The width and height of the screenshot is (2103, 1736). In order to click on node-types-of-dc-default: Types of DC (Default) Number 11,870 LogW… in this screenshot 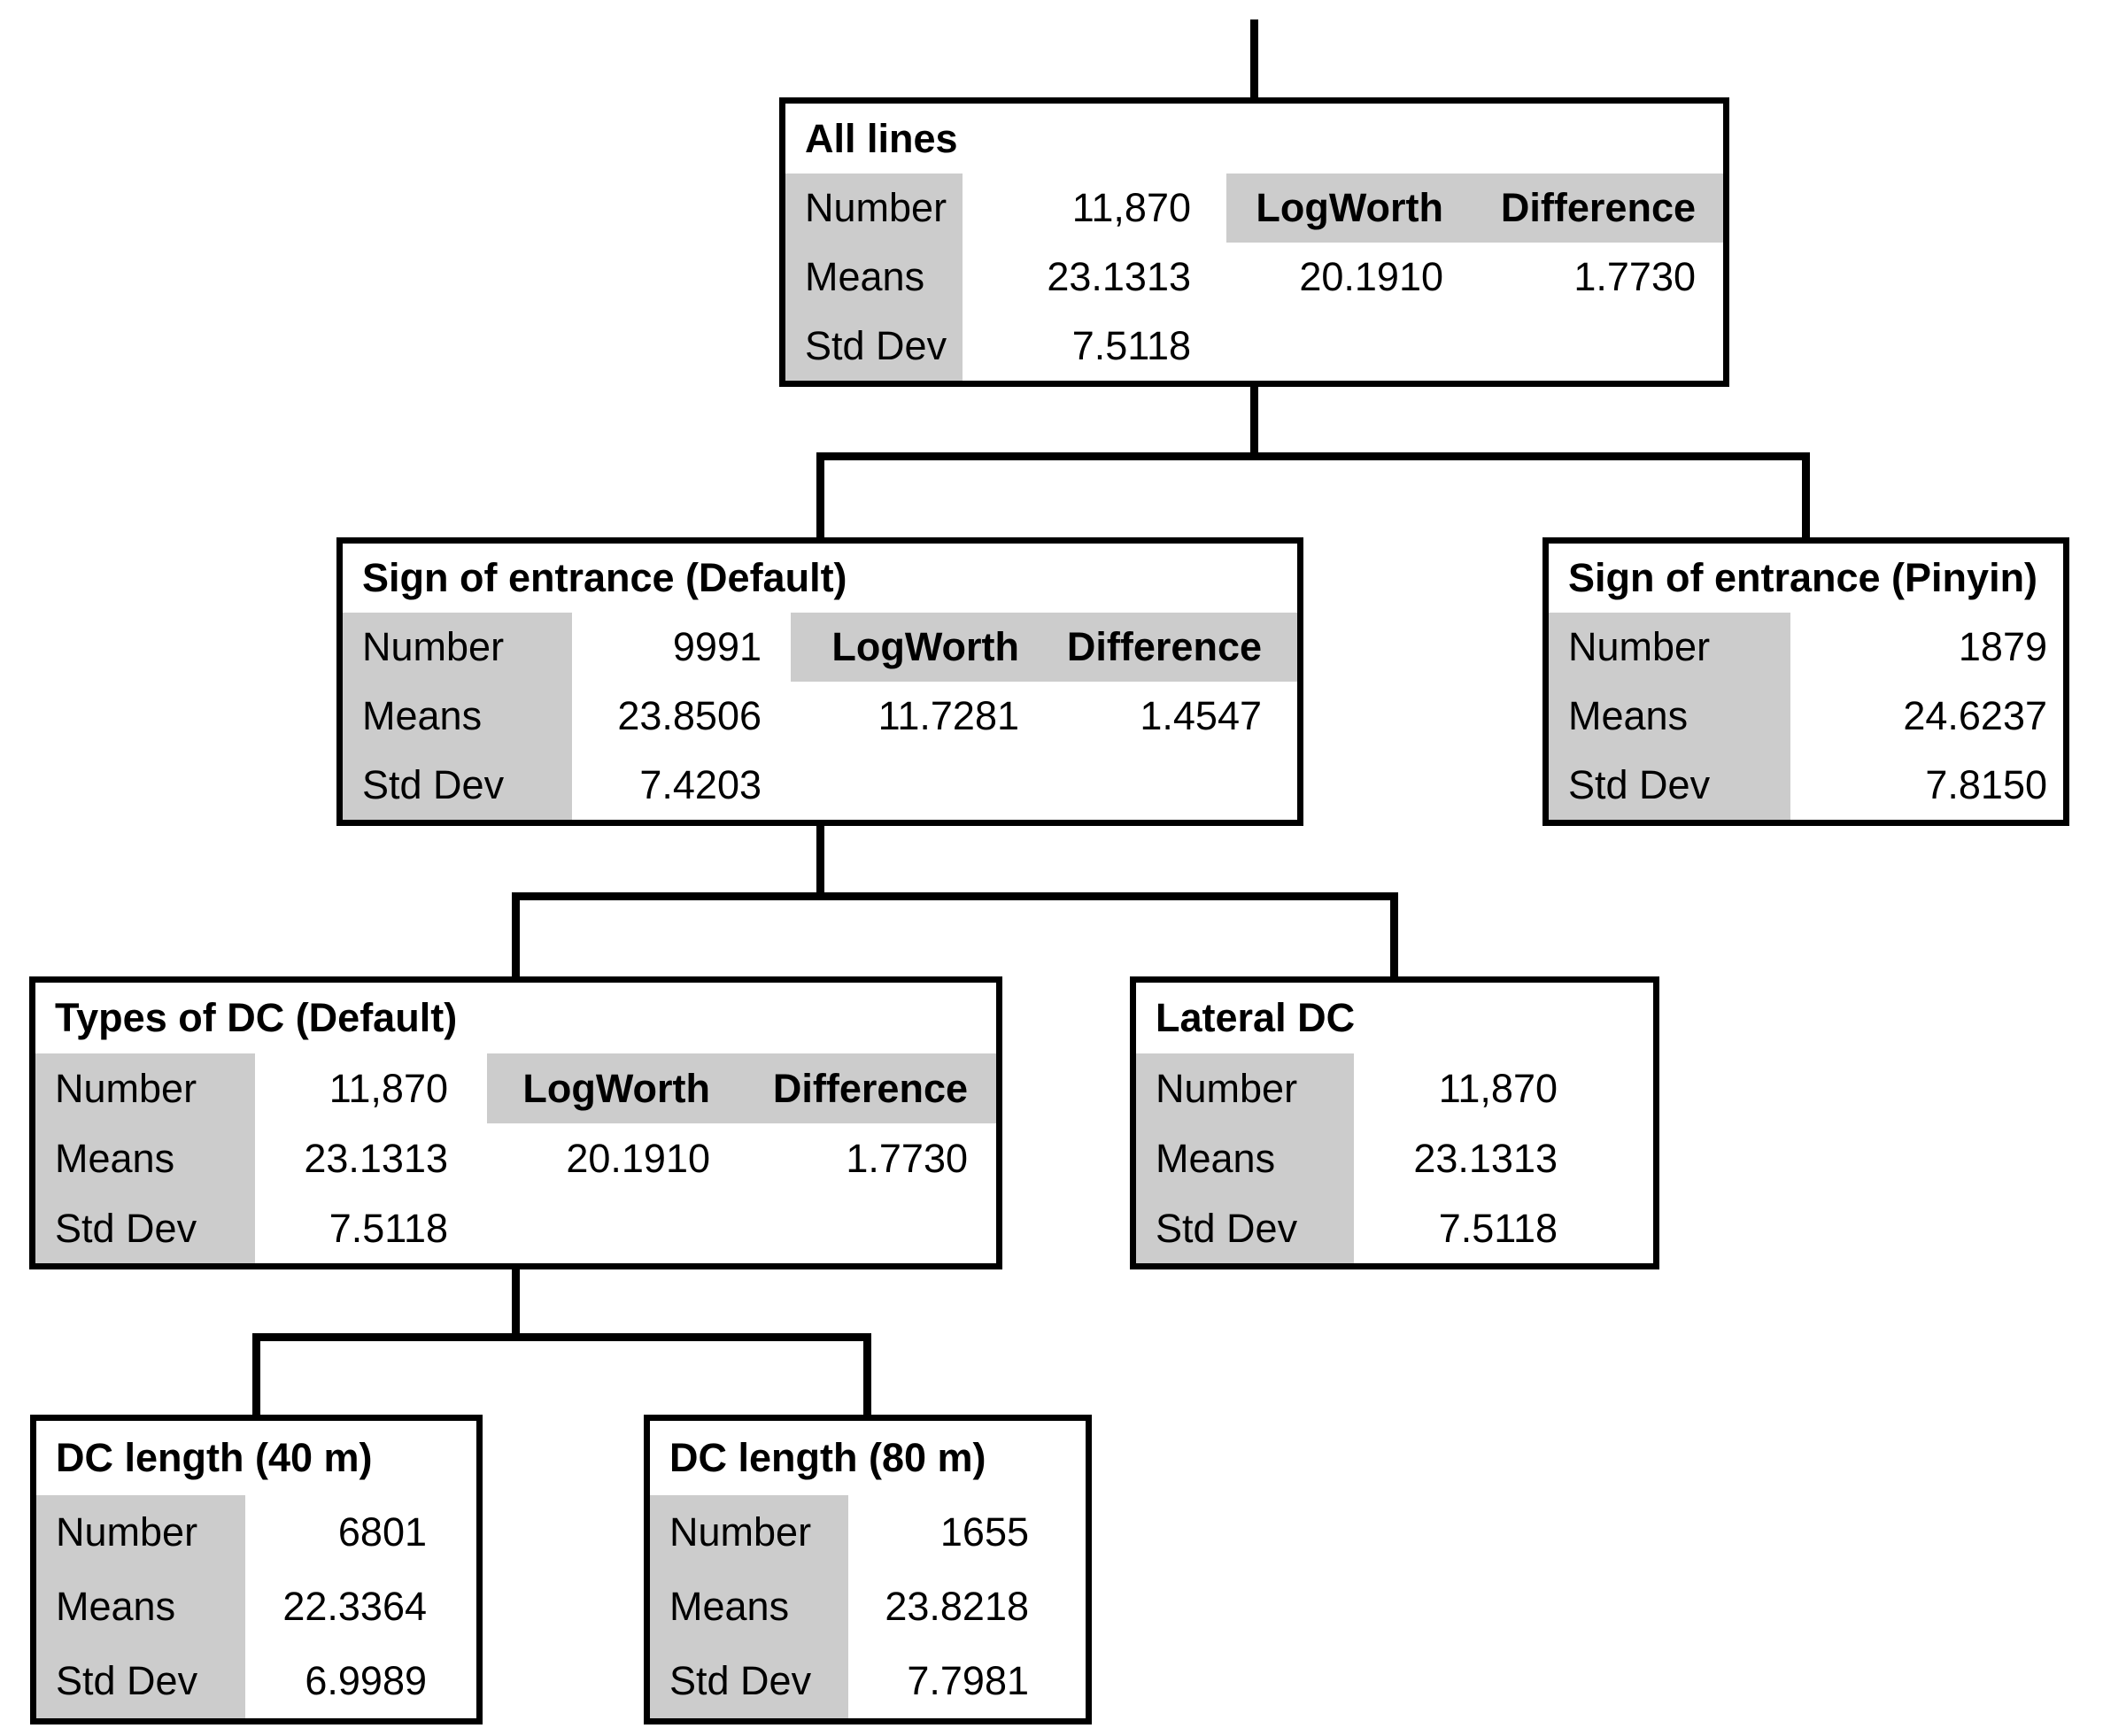, I will do `click(515, 1122)`.